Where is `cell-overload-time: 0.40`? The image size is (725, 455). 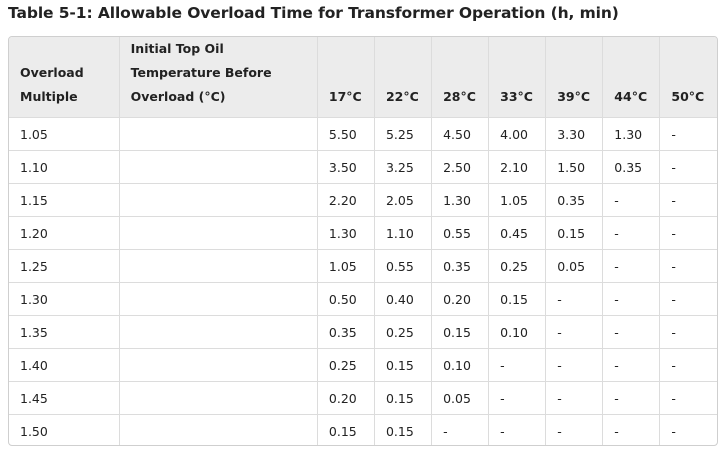 cell-overload-time: 0.40 is located at coordinates (403, 299).